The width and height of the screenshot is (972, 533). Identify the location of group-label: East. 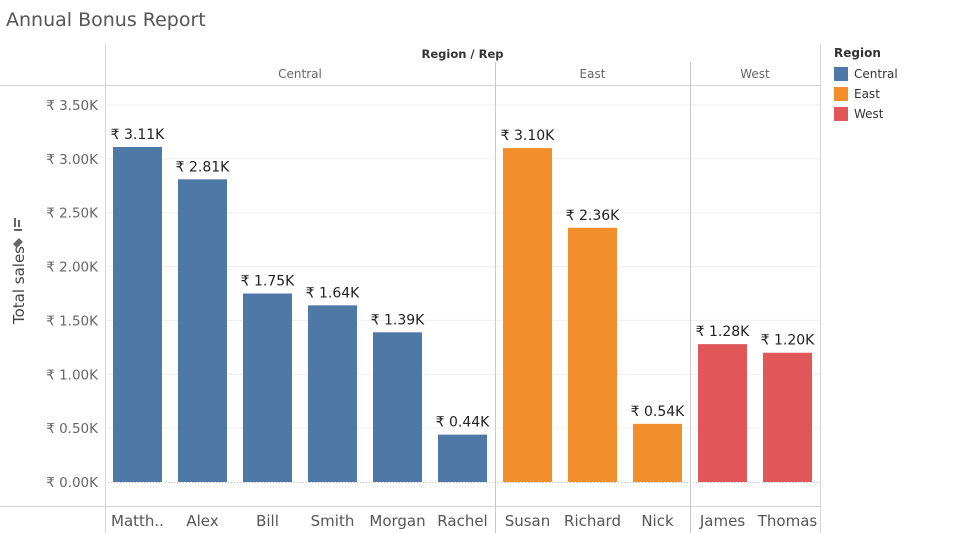
(593, 74).